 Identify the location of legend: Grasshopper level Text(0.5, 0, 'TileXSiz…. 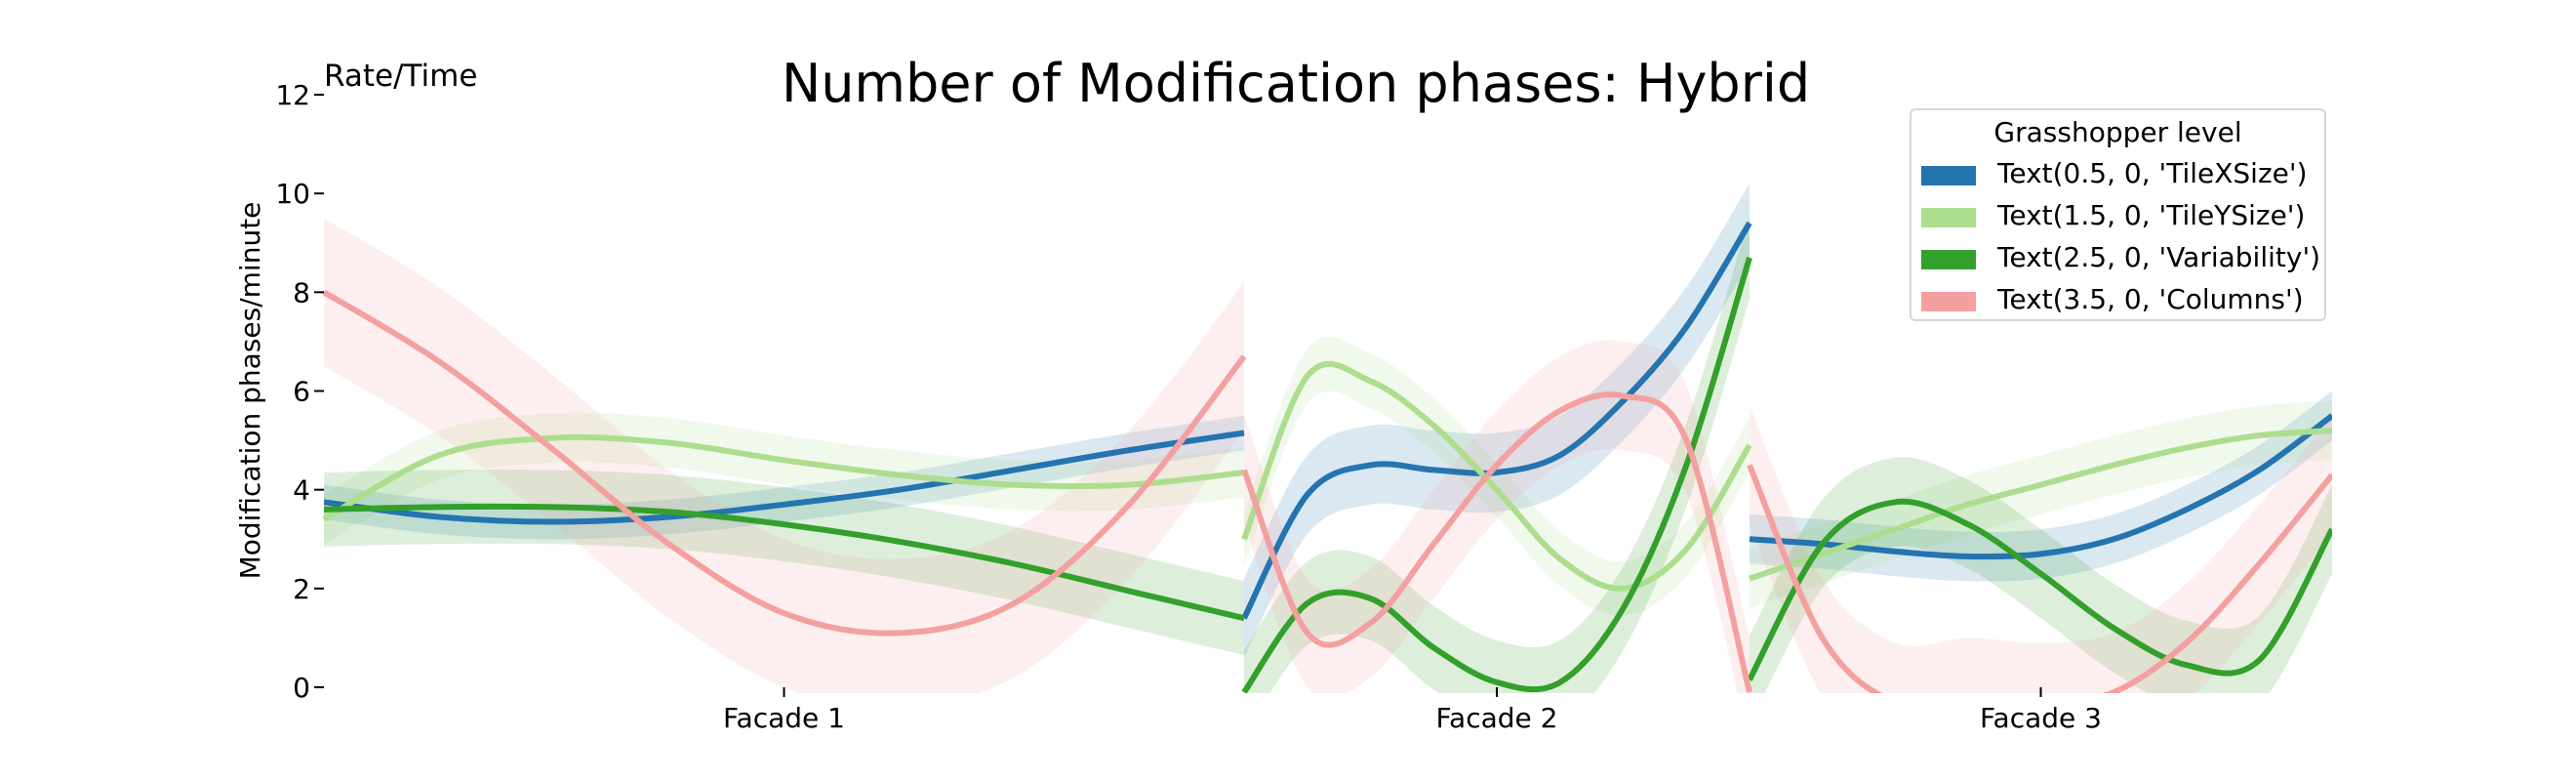
(2118, 214).